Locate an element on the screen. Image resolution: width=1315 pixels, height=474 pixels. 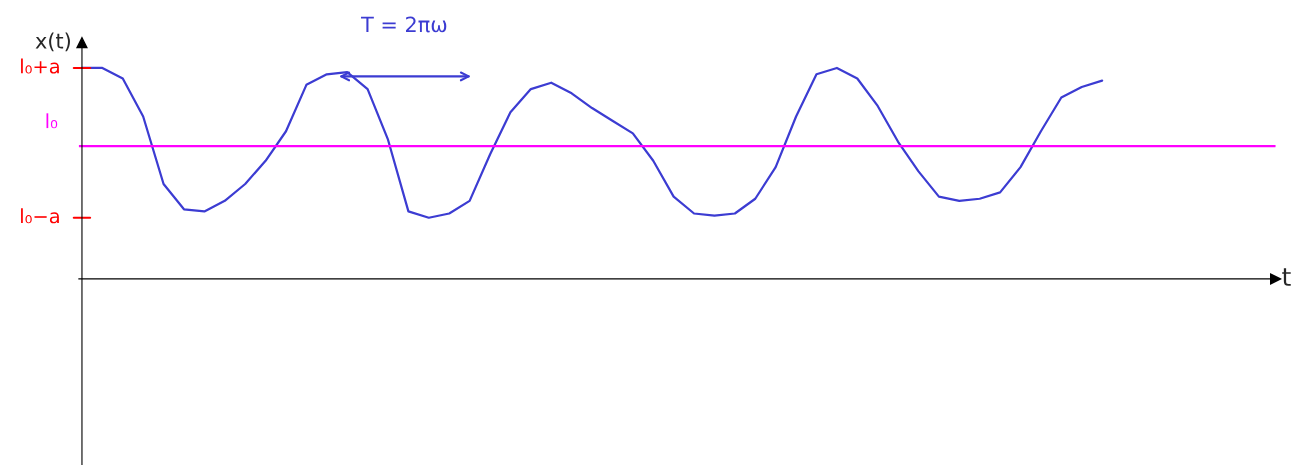
text: t is located at coordinates (1286, 277).